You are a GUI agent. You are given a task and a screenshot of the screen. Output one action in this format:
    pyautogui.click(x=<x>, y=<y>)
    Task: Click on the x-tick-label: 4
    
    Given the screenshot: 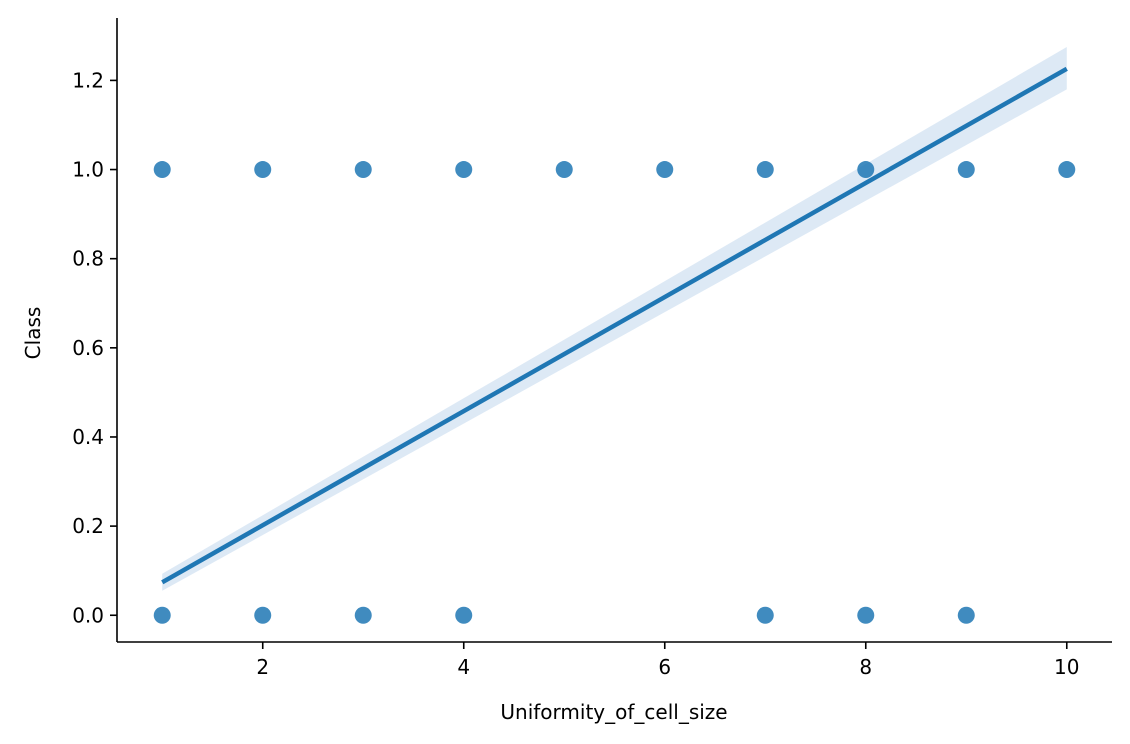 What is the action you would take?
    pyautogui.click(x=463, y=667)
    